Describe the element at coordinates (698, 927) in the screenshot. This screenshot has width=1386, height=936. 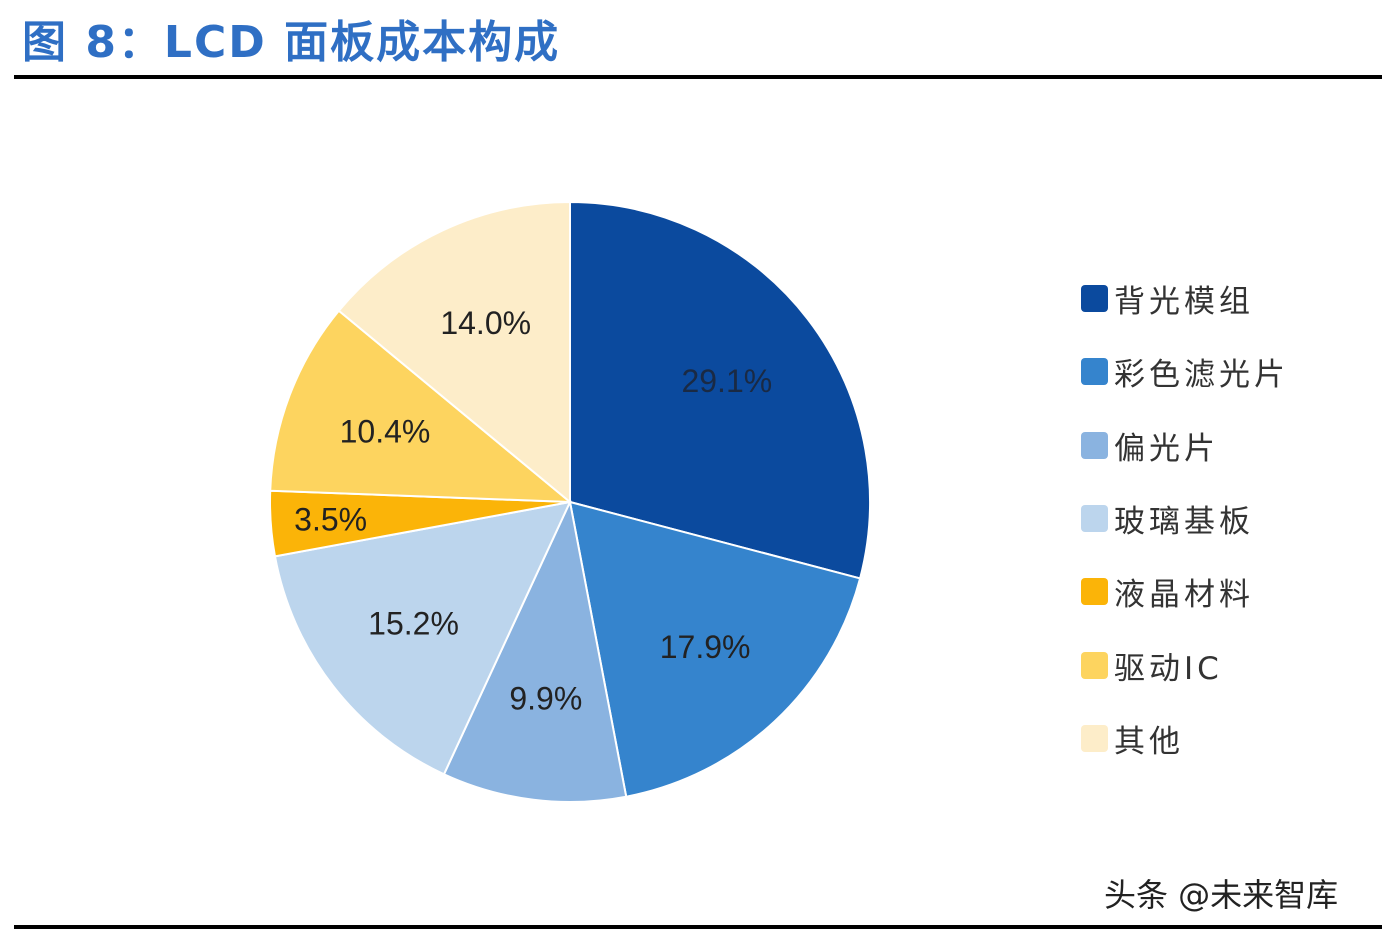
I see `bottom-rule` at that location.